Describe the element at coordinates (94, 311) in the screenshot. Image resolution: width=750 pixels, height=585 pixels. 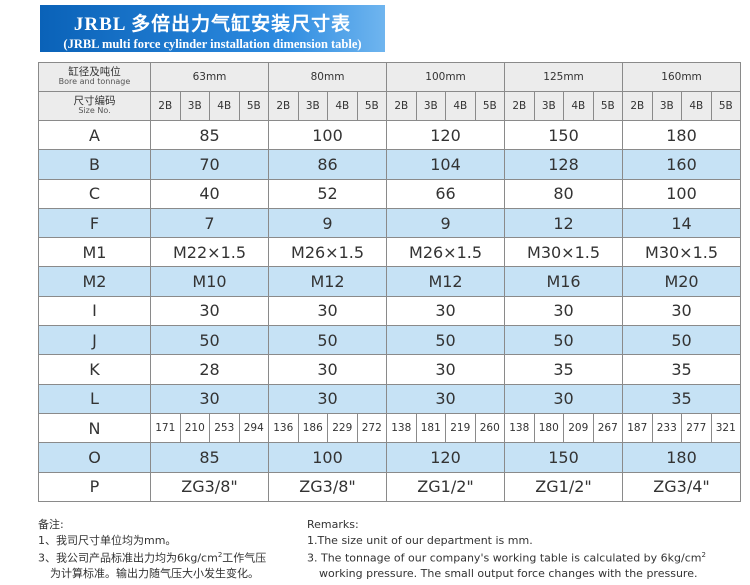
I see `row-label: I` at that location.